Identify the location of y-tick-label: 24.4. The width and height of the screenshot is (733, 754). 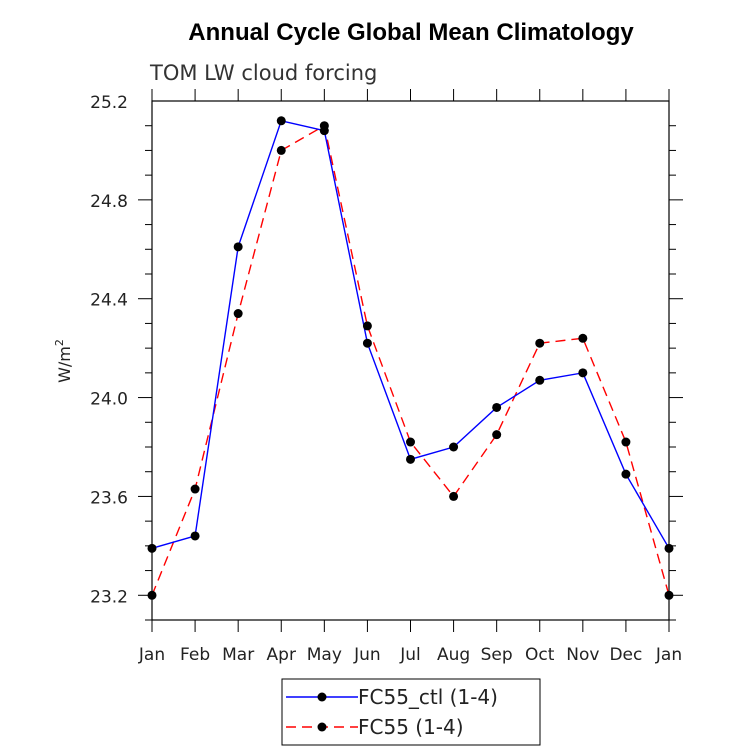
(109, 301).